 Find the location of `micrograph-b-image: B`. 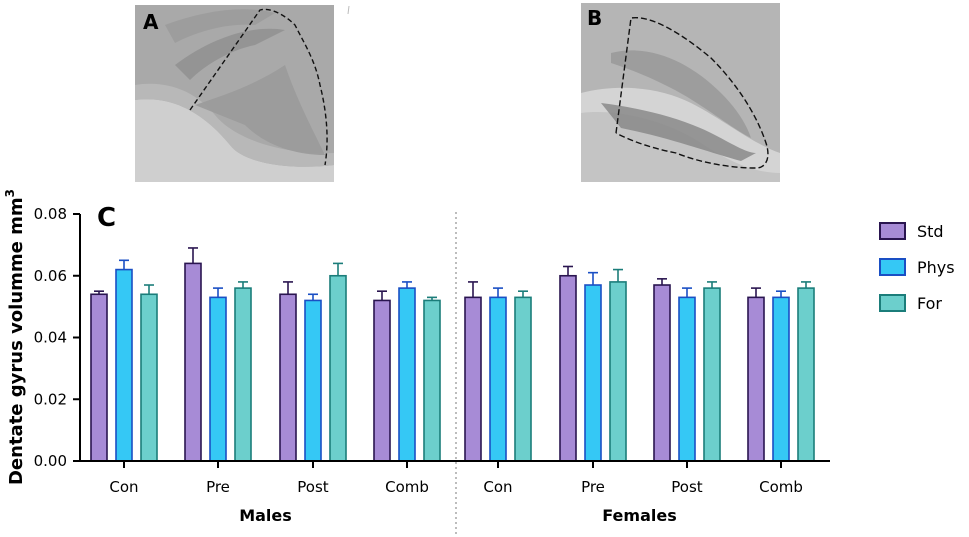

micrograph-b-image: B is located at coordinates (680, 92).